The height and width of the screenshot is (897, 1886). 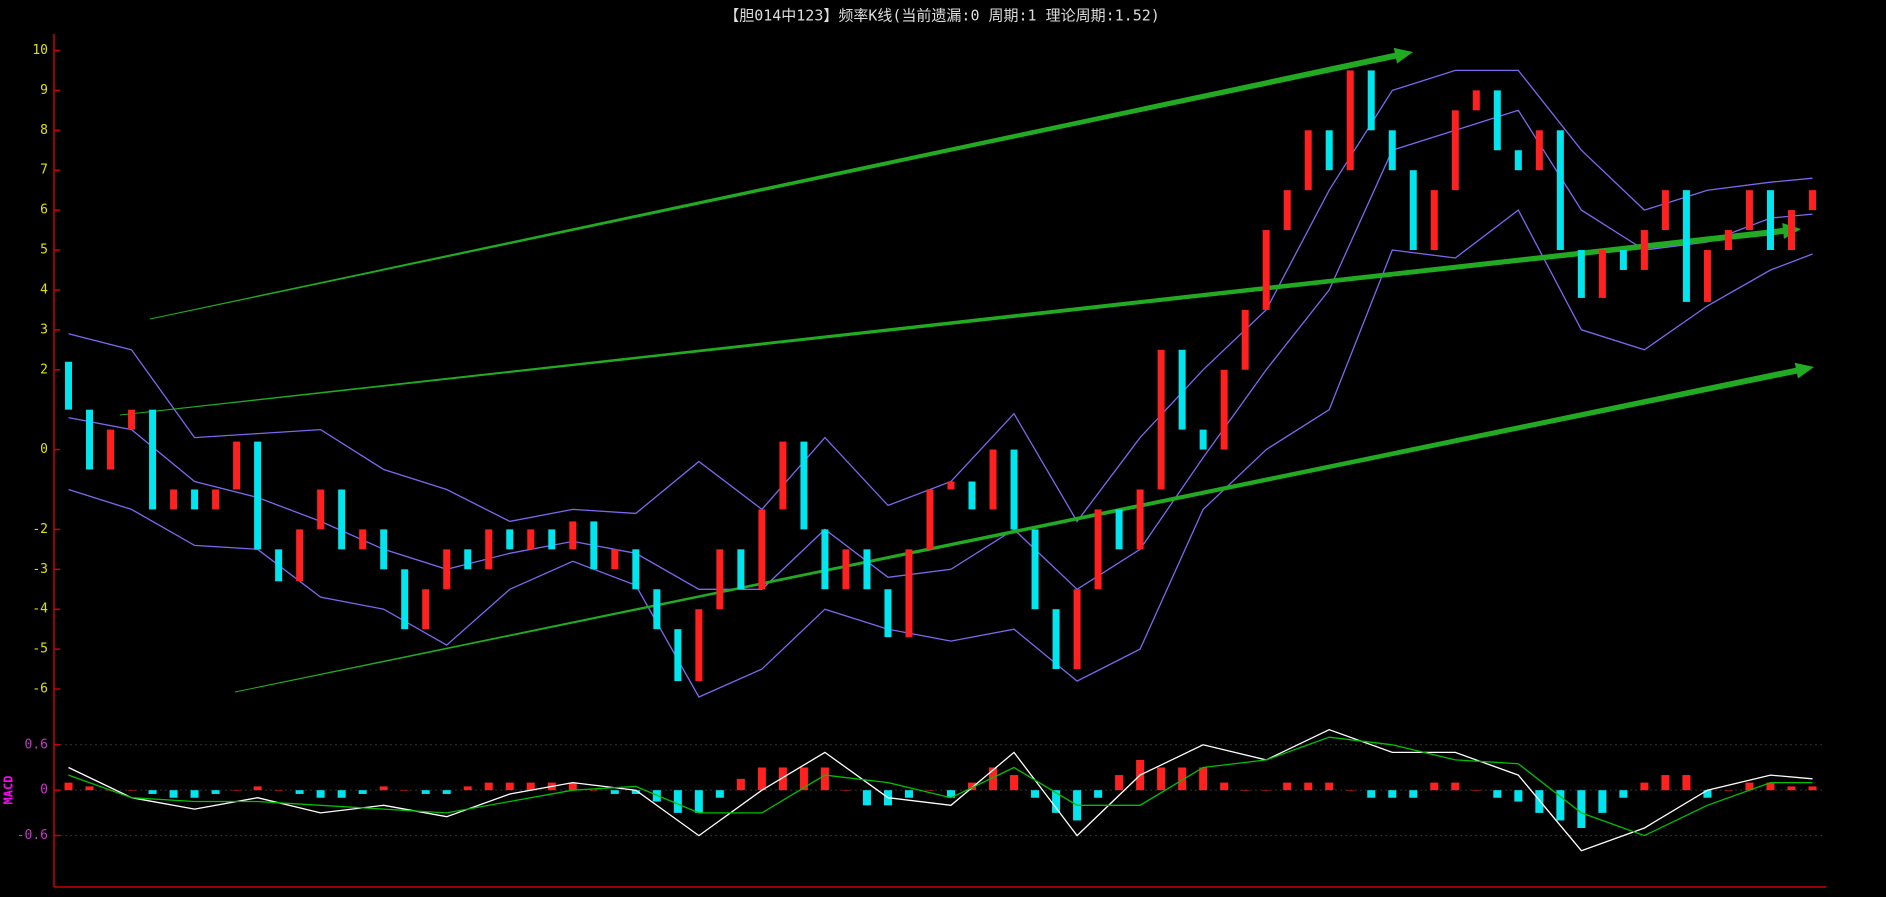 I want to click on y-tick-label: 0.6, so click(x=36, y=744).